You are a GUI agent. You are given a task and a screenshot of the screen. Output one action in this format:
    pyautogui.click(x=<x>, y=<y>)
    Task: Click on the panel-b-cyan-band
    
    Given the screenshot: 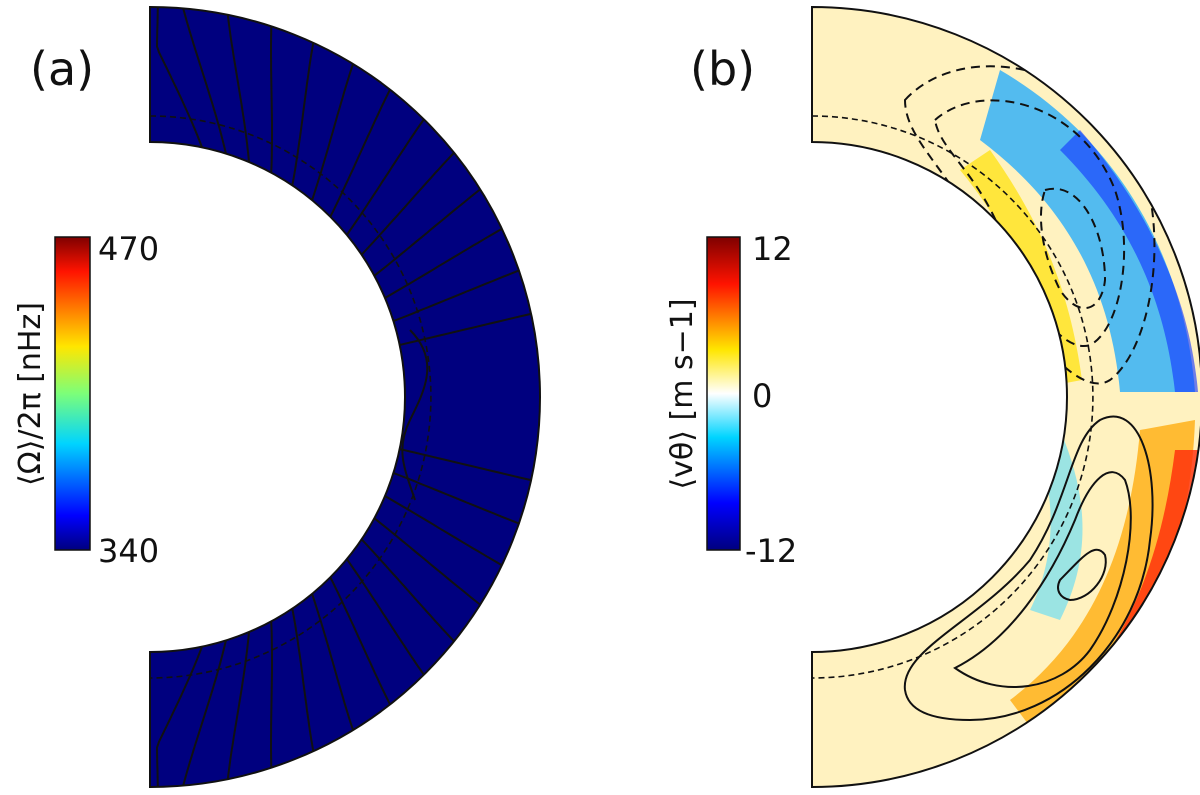 What is the action you would take?
    pyautogui.click(x=1056, y=525)
    